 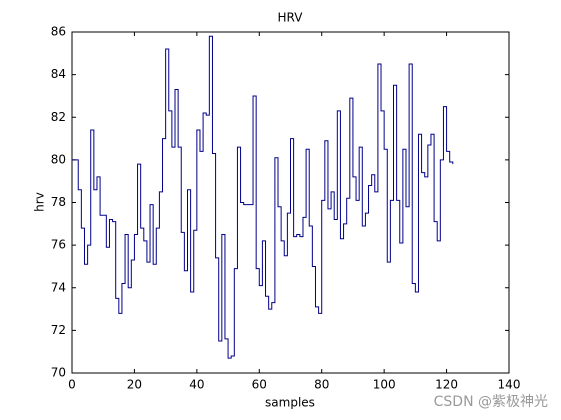 I want to click on y-tick-label: 82, so click(x=58, y=117).